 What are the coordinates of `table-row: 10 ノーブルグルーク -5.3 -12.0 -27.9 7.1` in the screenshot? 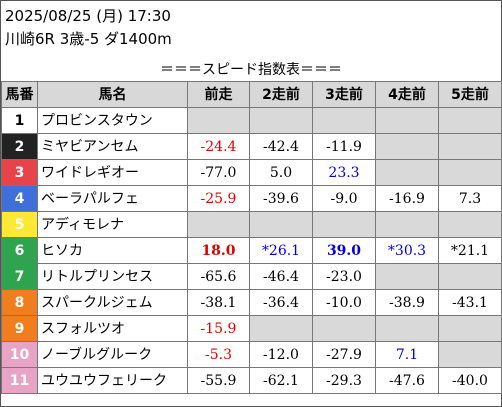 It's located at (251, 354).